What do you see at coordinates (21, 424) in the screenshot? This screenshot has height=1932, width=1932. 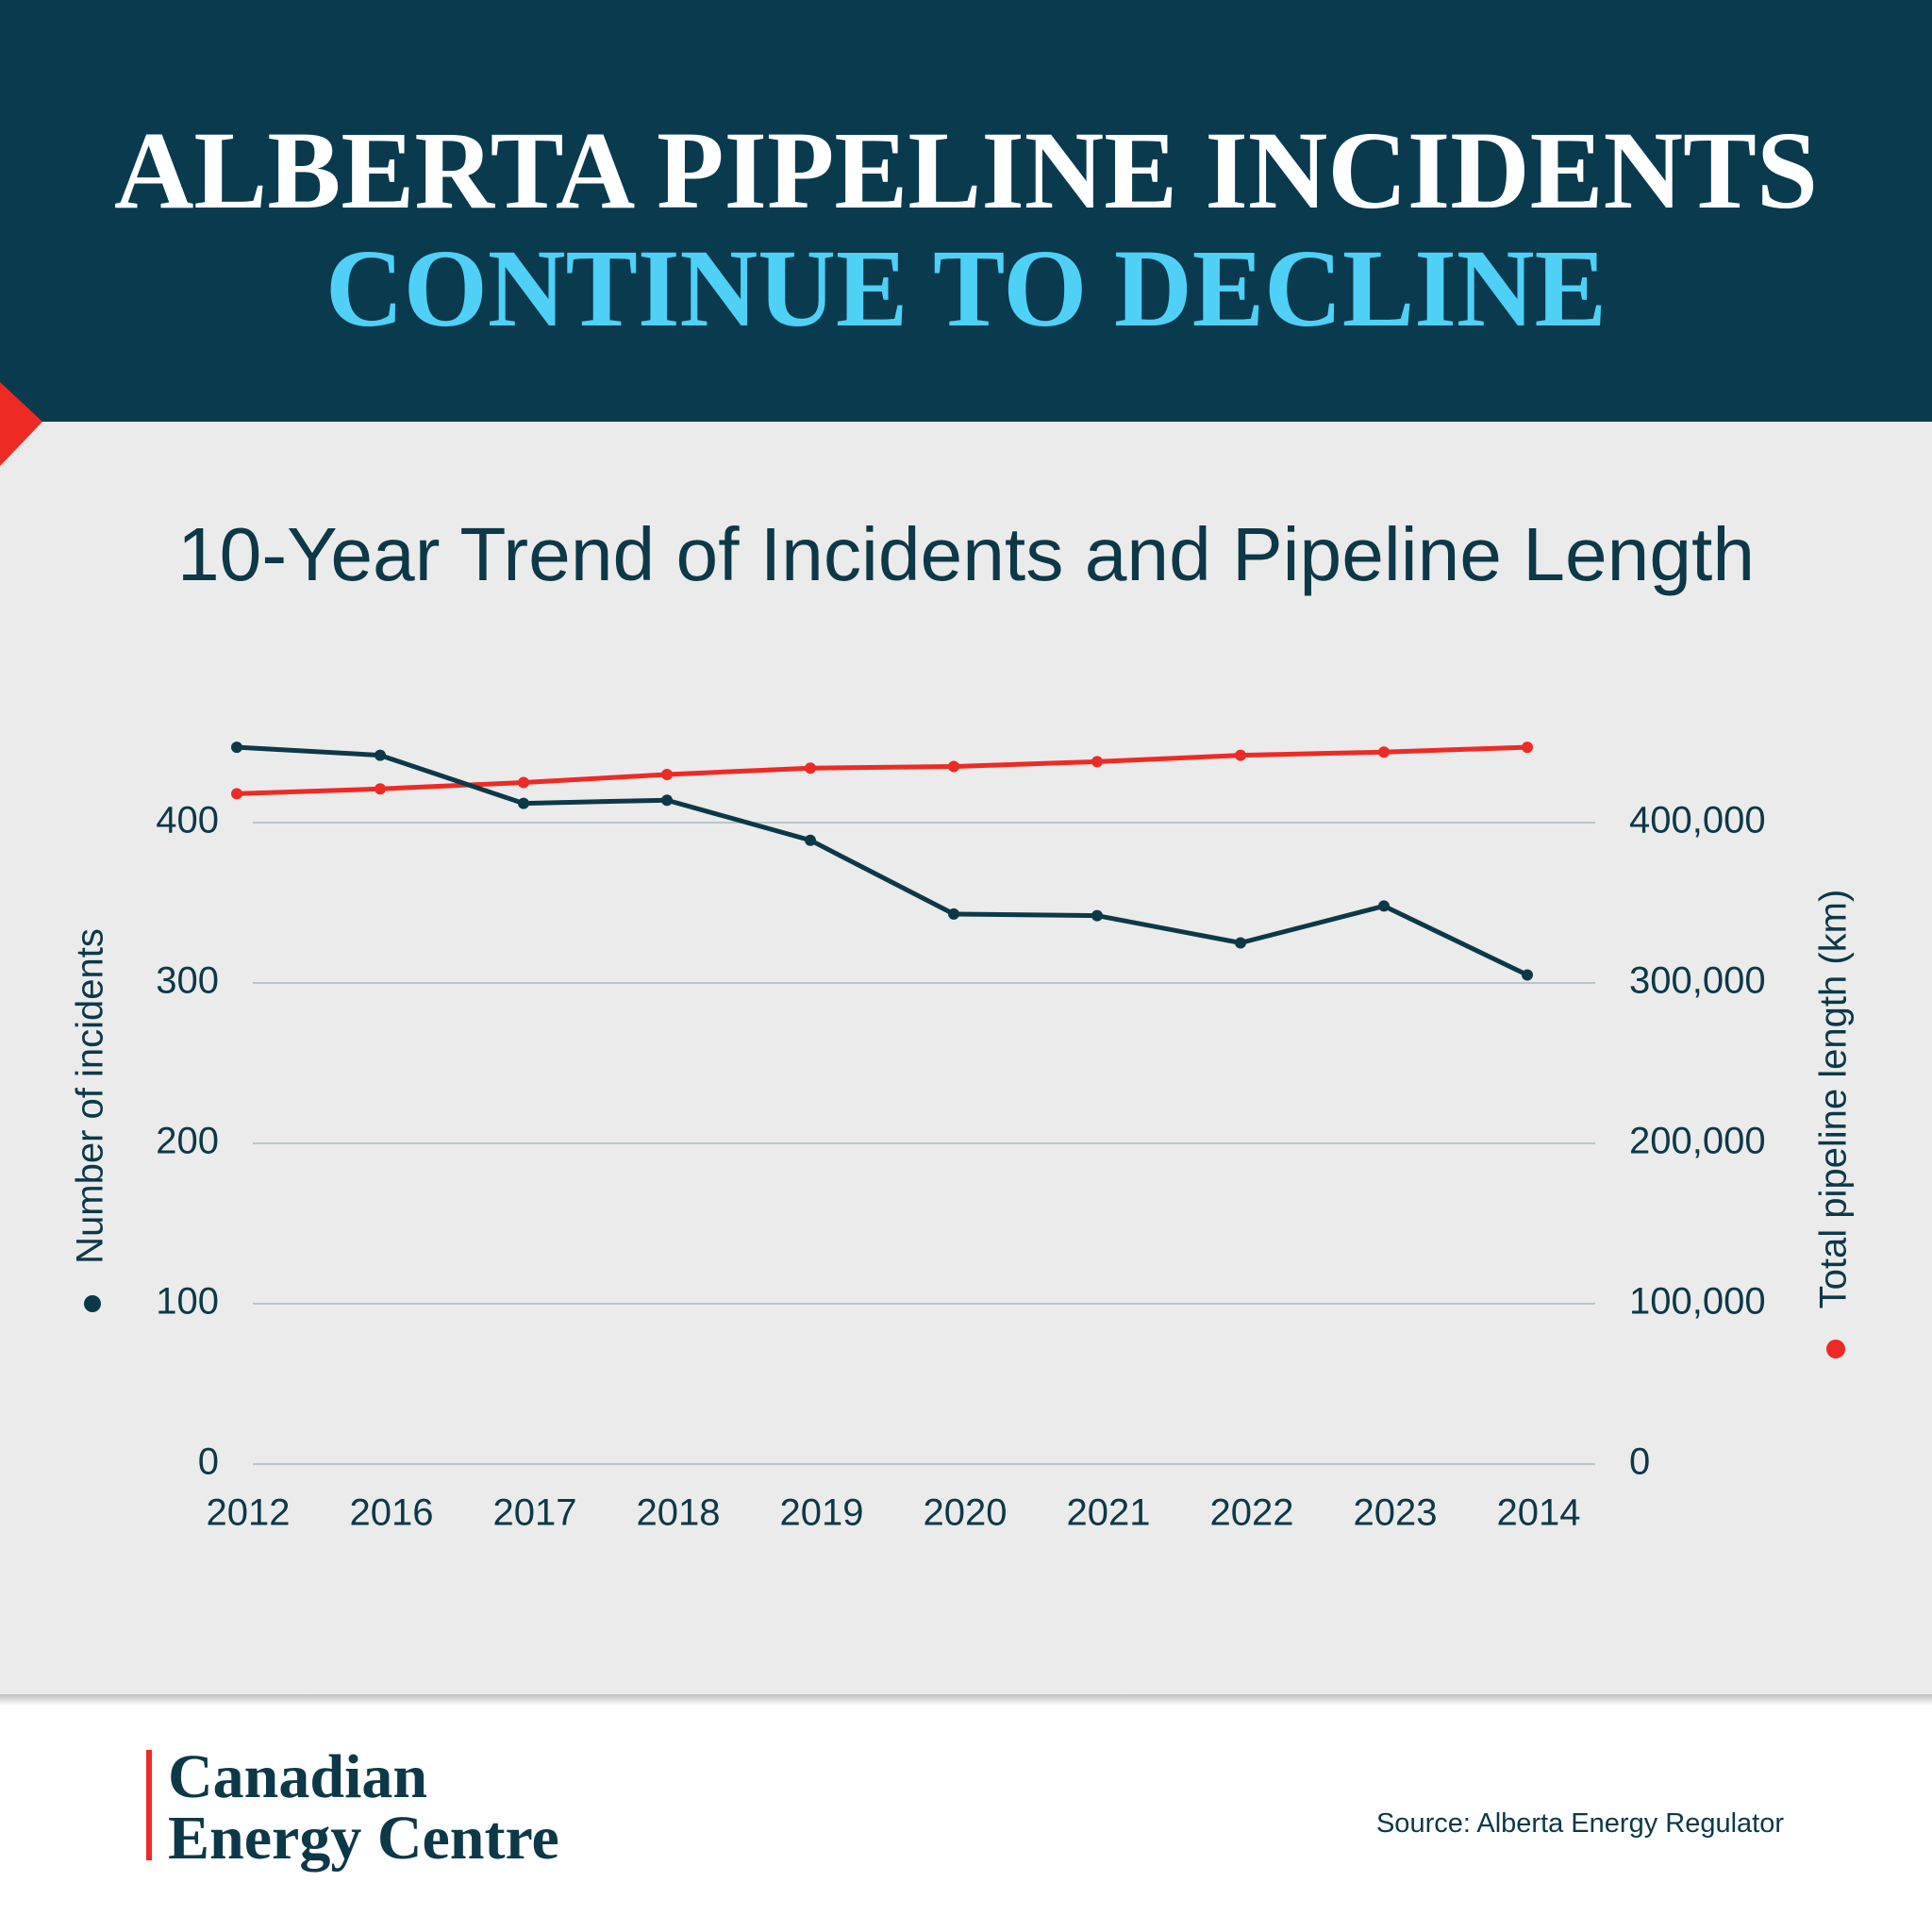 I see `red-accent` at bounding box center [21, 424].